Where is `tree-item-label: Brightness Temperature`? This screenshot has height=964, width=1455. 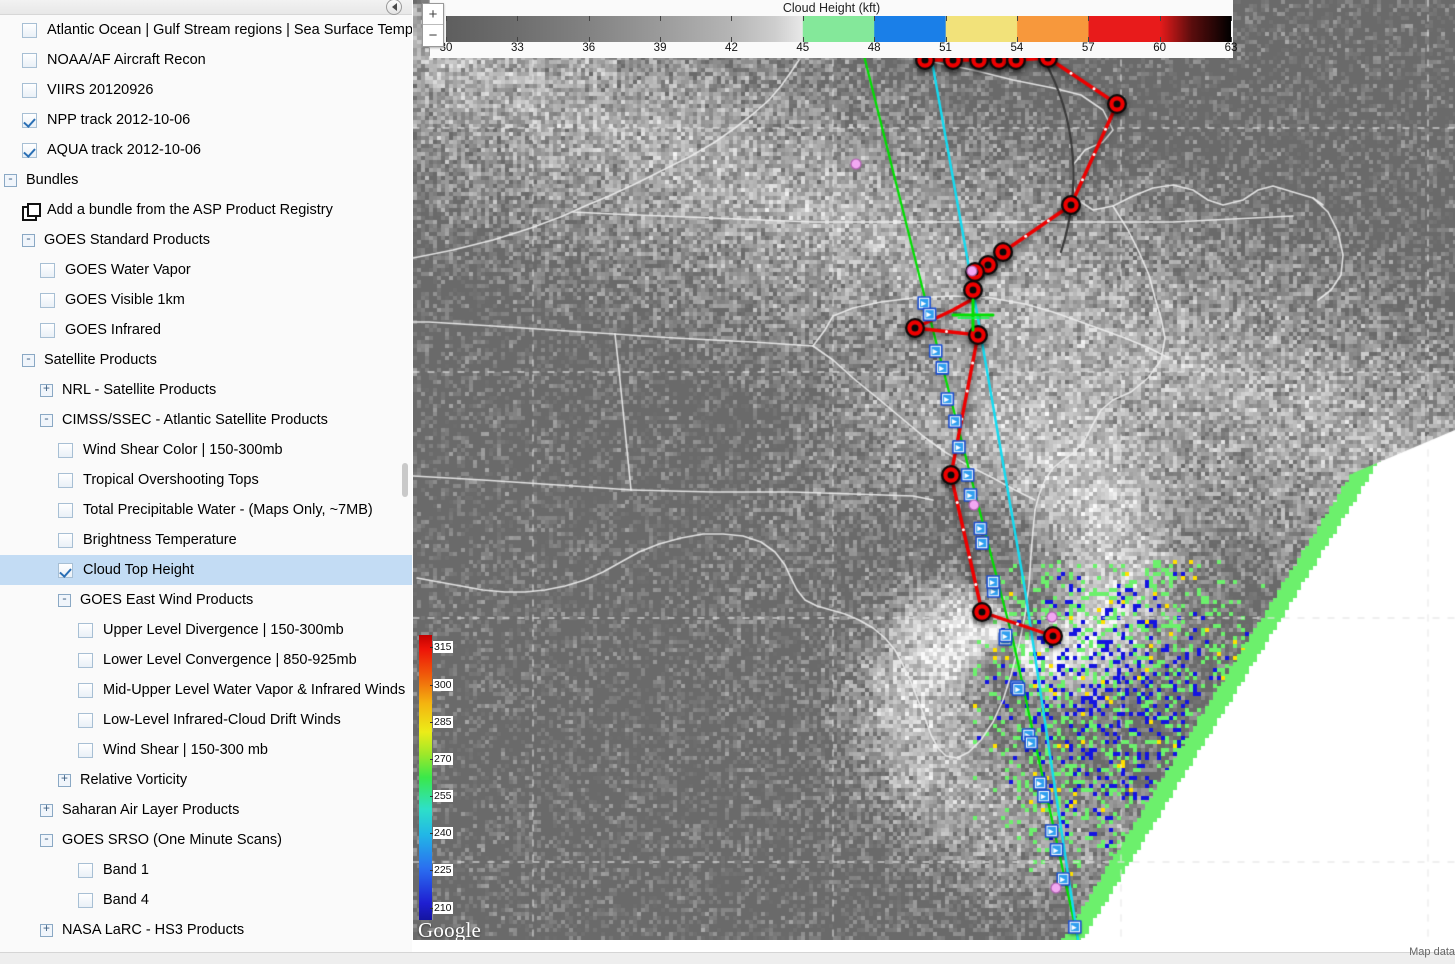
tree-item-label: Brightness Temperature is located at coordinates (160, 540).